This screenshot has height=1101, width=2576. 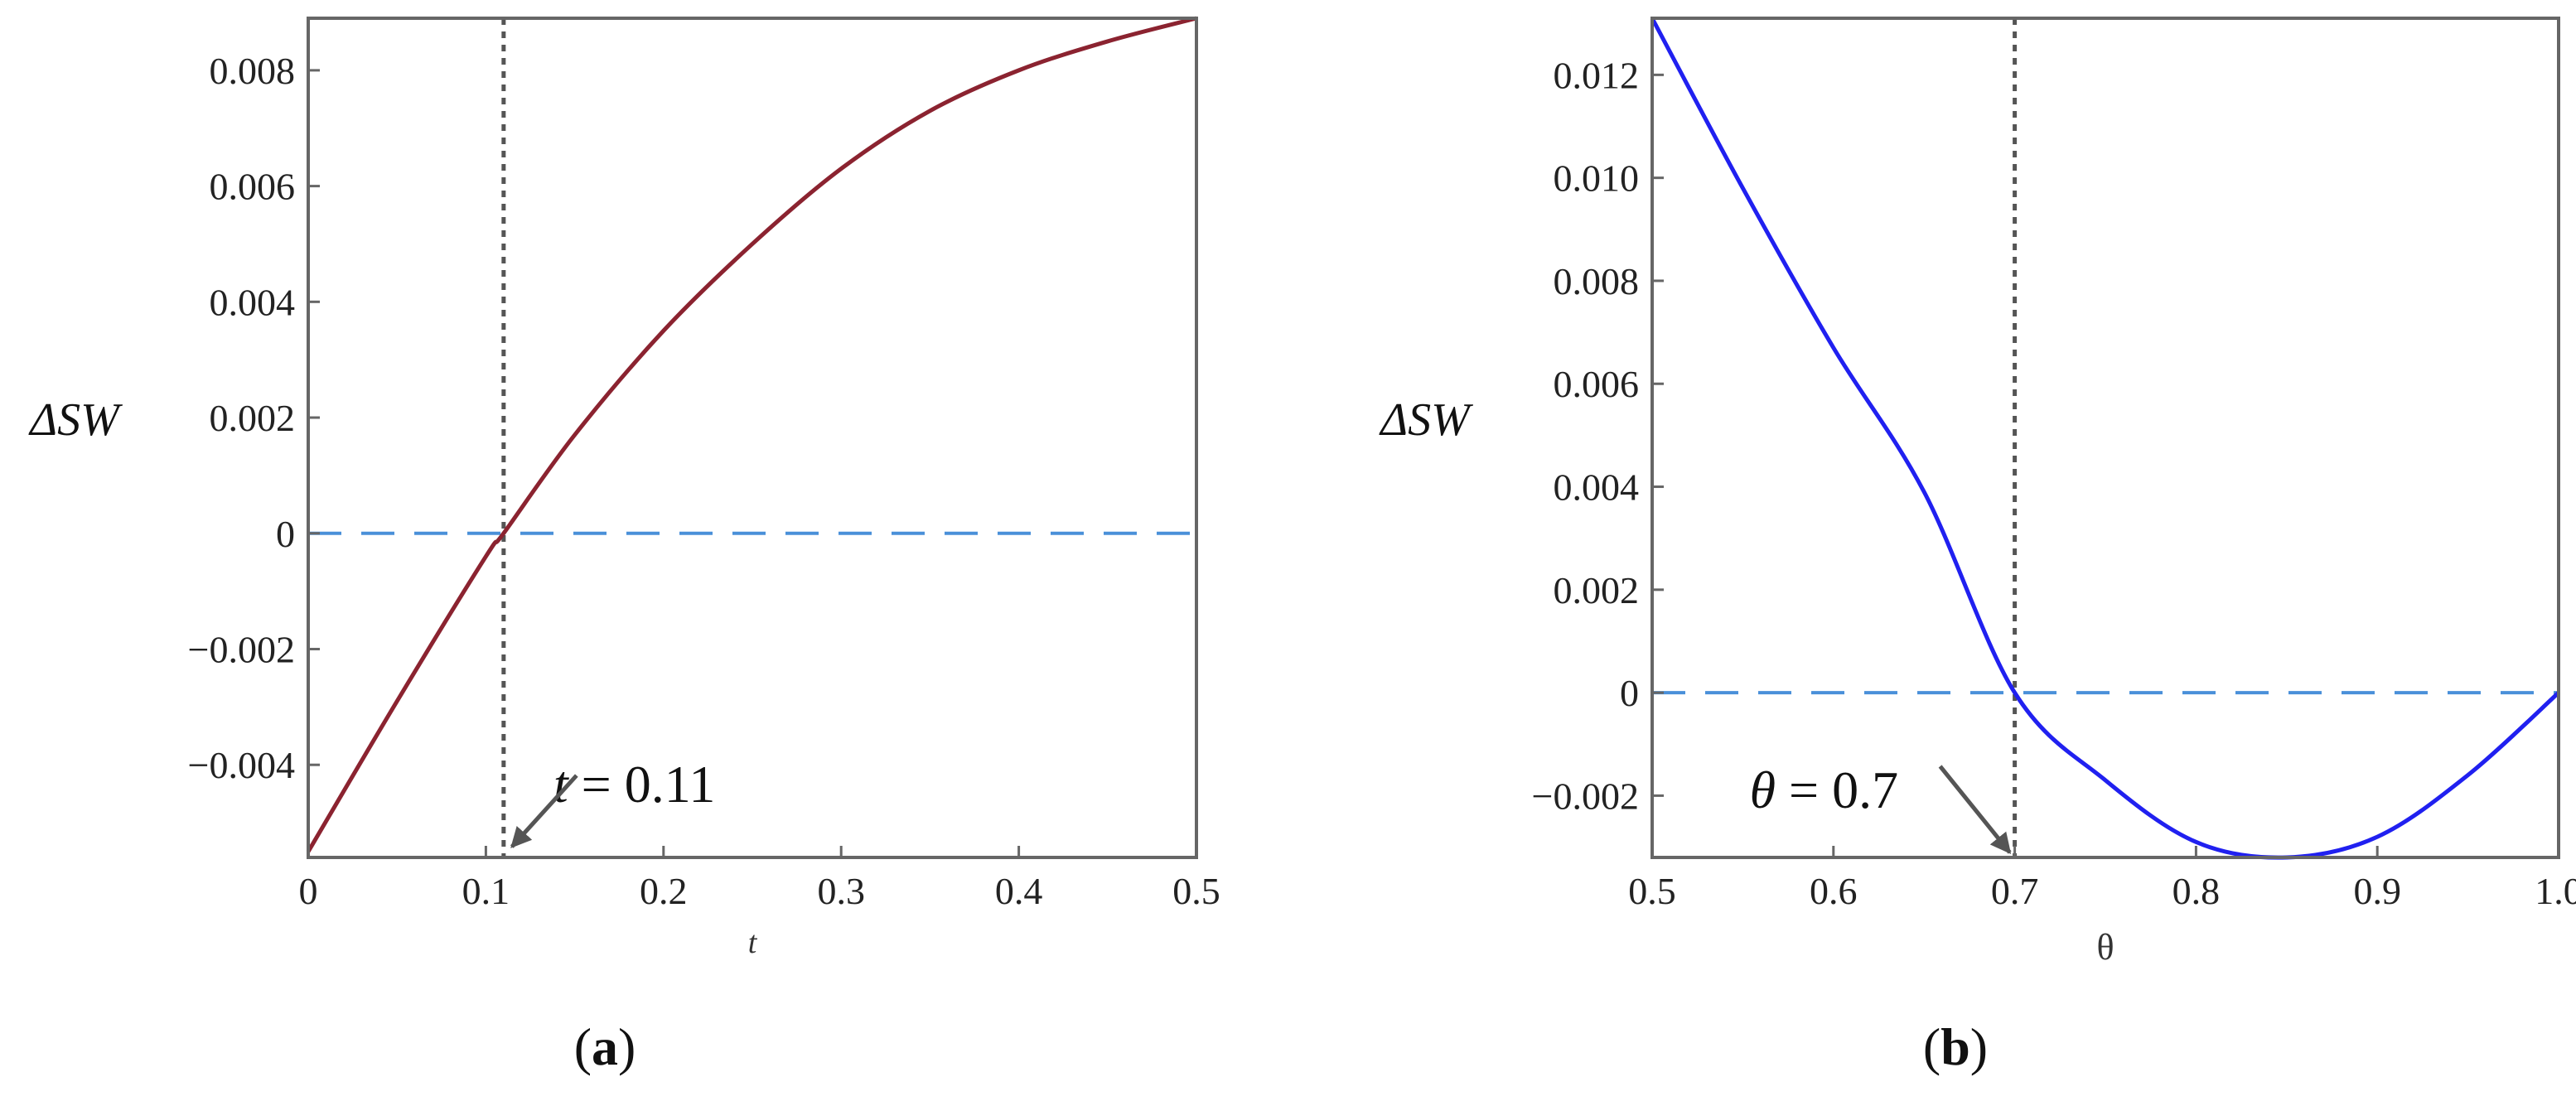 What do you see at coordinates (486, 891) in the screenshot?
I see `x-tick-label: 0.1` at bounding box center [486, 891].